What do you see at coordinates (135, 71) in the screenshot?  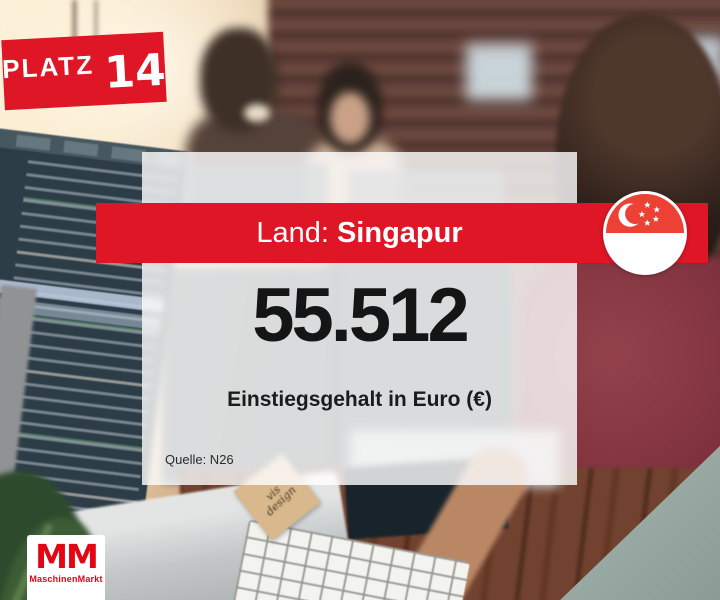 I see `rank-badge-number: 14` at bounding box center [135, 71].